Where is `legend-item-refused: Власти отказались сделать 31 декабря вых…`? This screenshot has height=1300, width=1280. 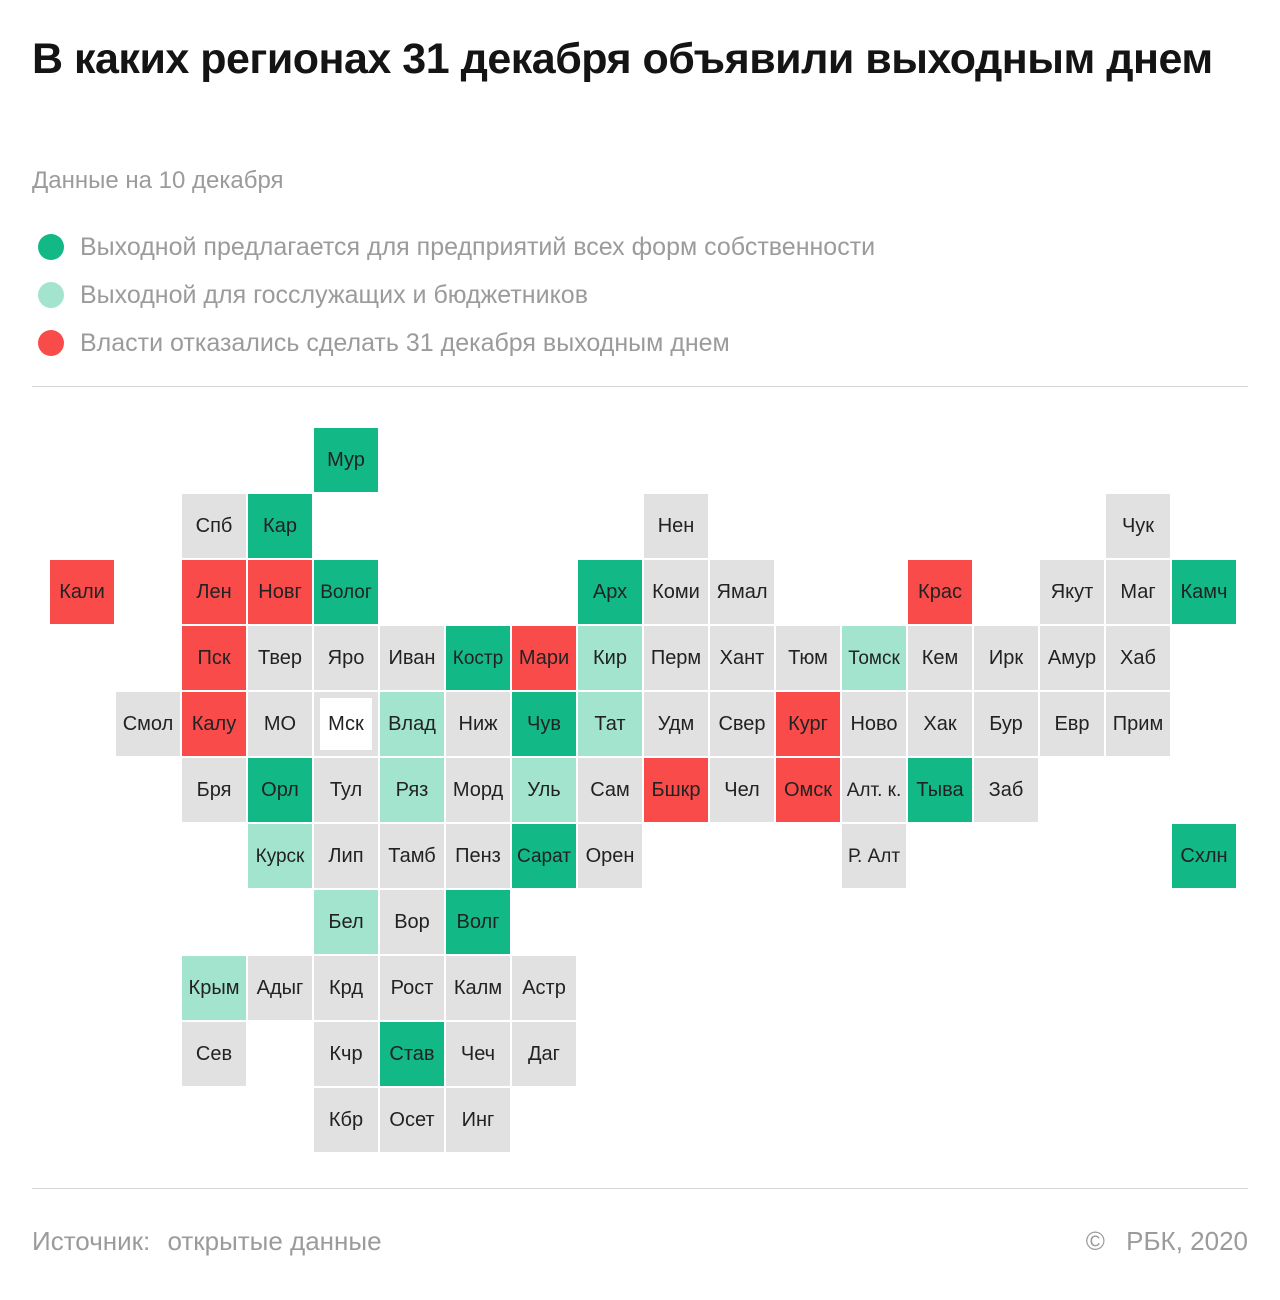 legend-item-refused: Власти отказались сделать 31 декабря вых… is located at coordinates (456, 343).